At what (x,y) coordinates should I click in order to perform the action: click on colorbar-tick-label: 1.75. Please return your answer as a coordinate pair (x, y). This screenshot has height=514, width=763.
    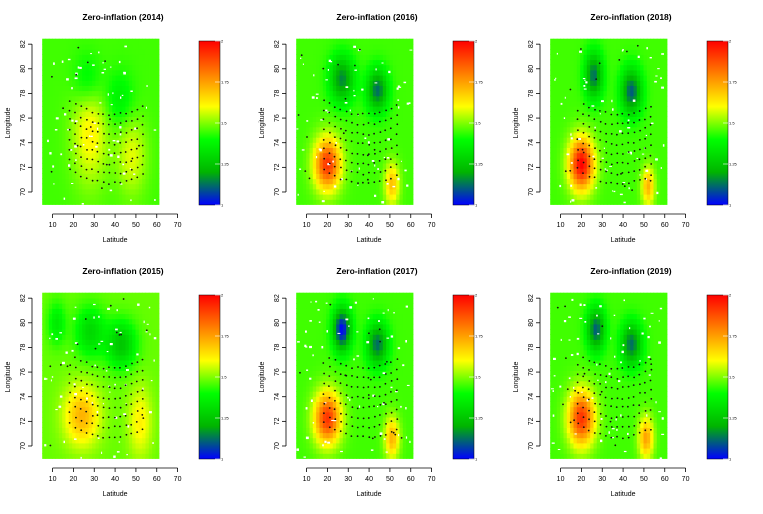
    Looking at the image, I should click on (479, 336).